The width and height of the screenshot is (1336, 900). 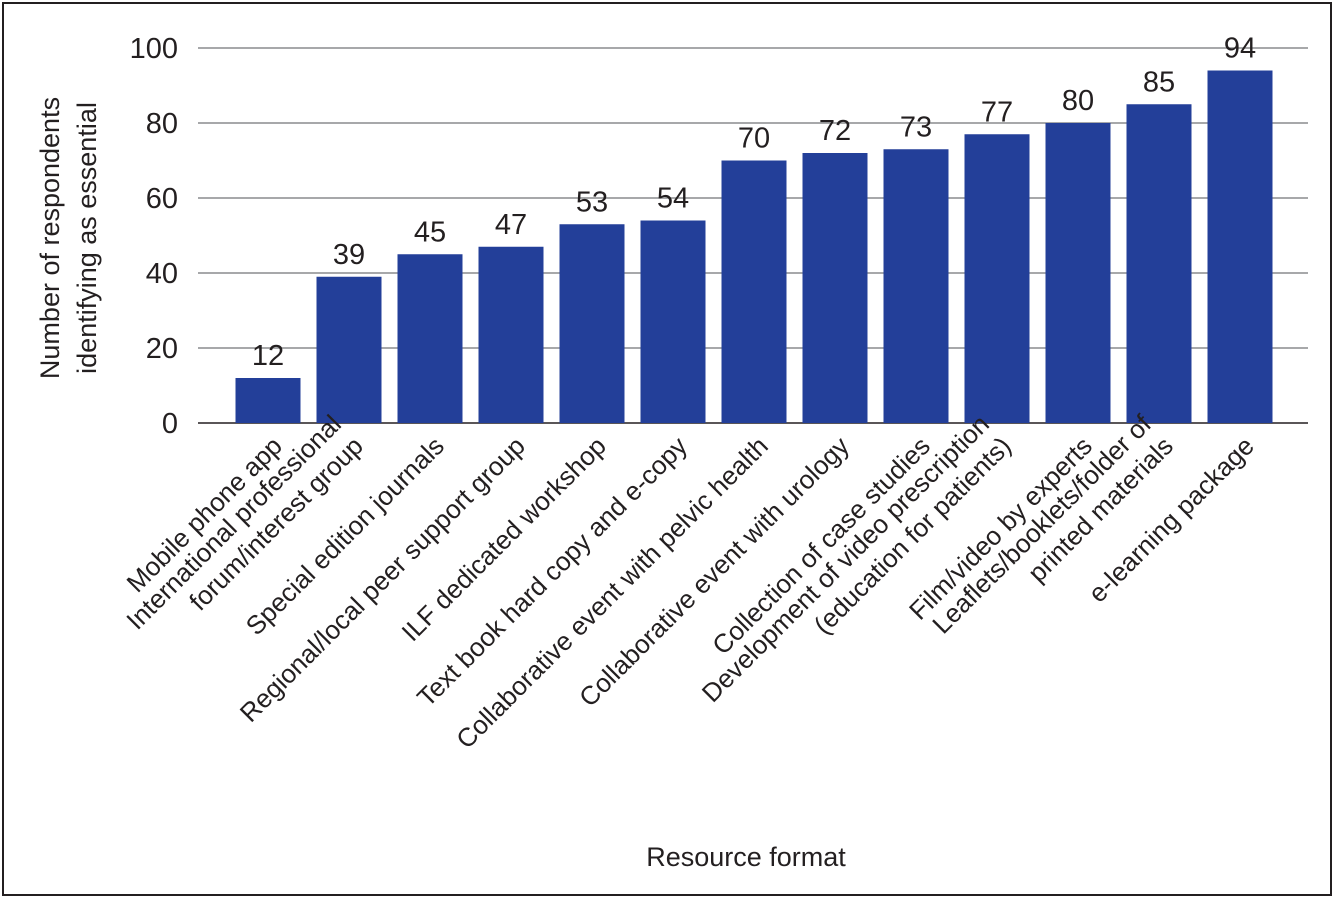 I want to click on y-axis-title-line: identifying as essential, so click(x=87, y=238).